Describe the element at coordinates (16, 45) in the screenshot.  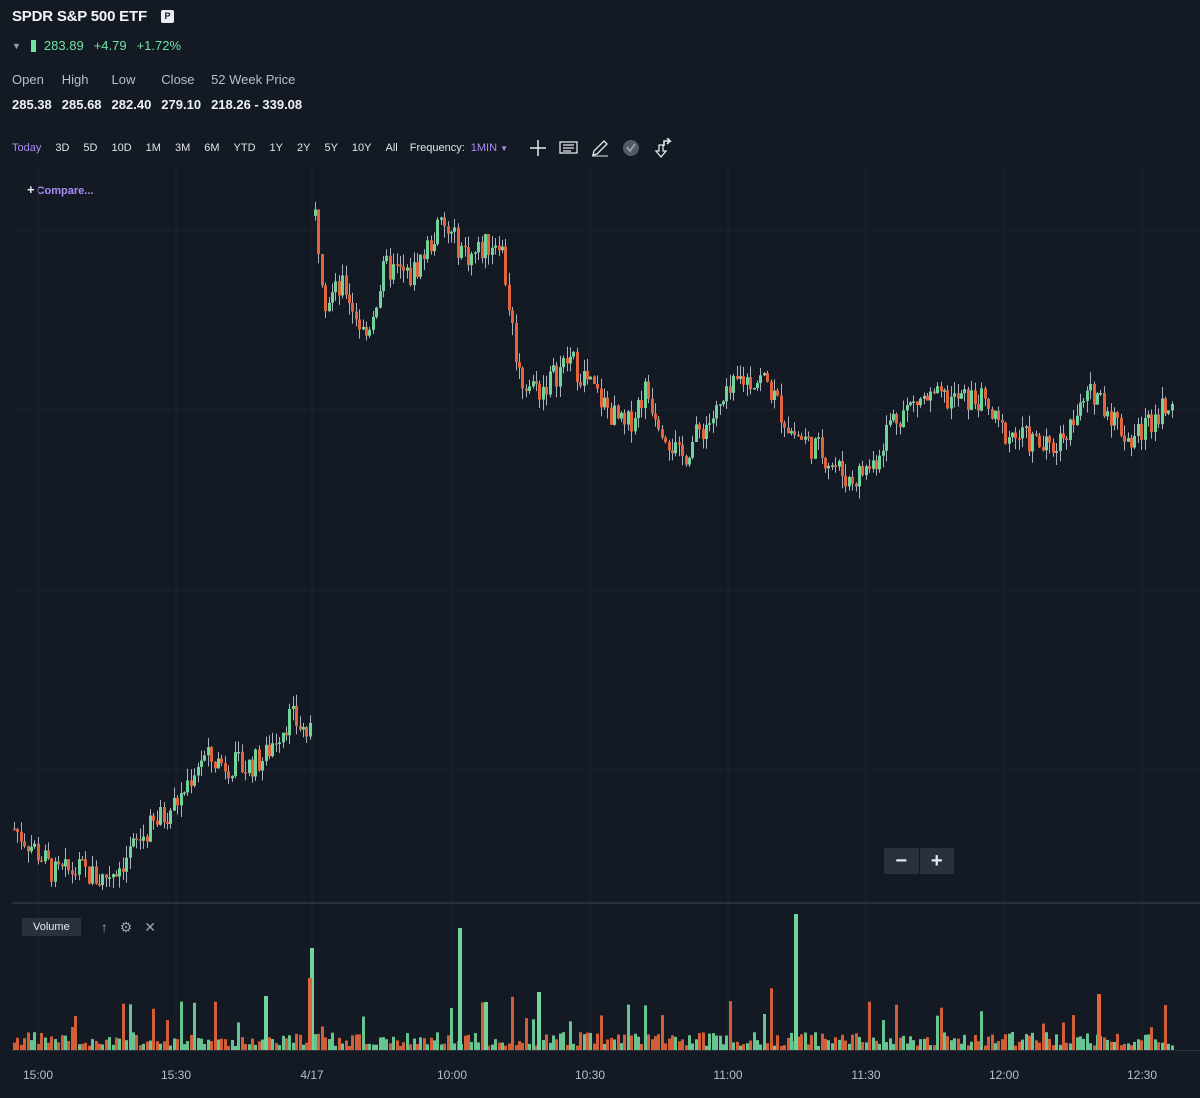
I see `chevron-down-icon: ▼` at that location.